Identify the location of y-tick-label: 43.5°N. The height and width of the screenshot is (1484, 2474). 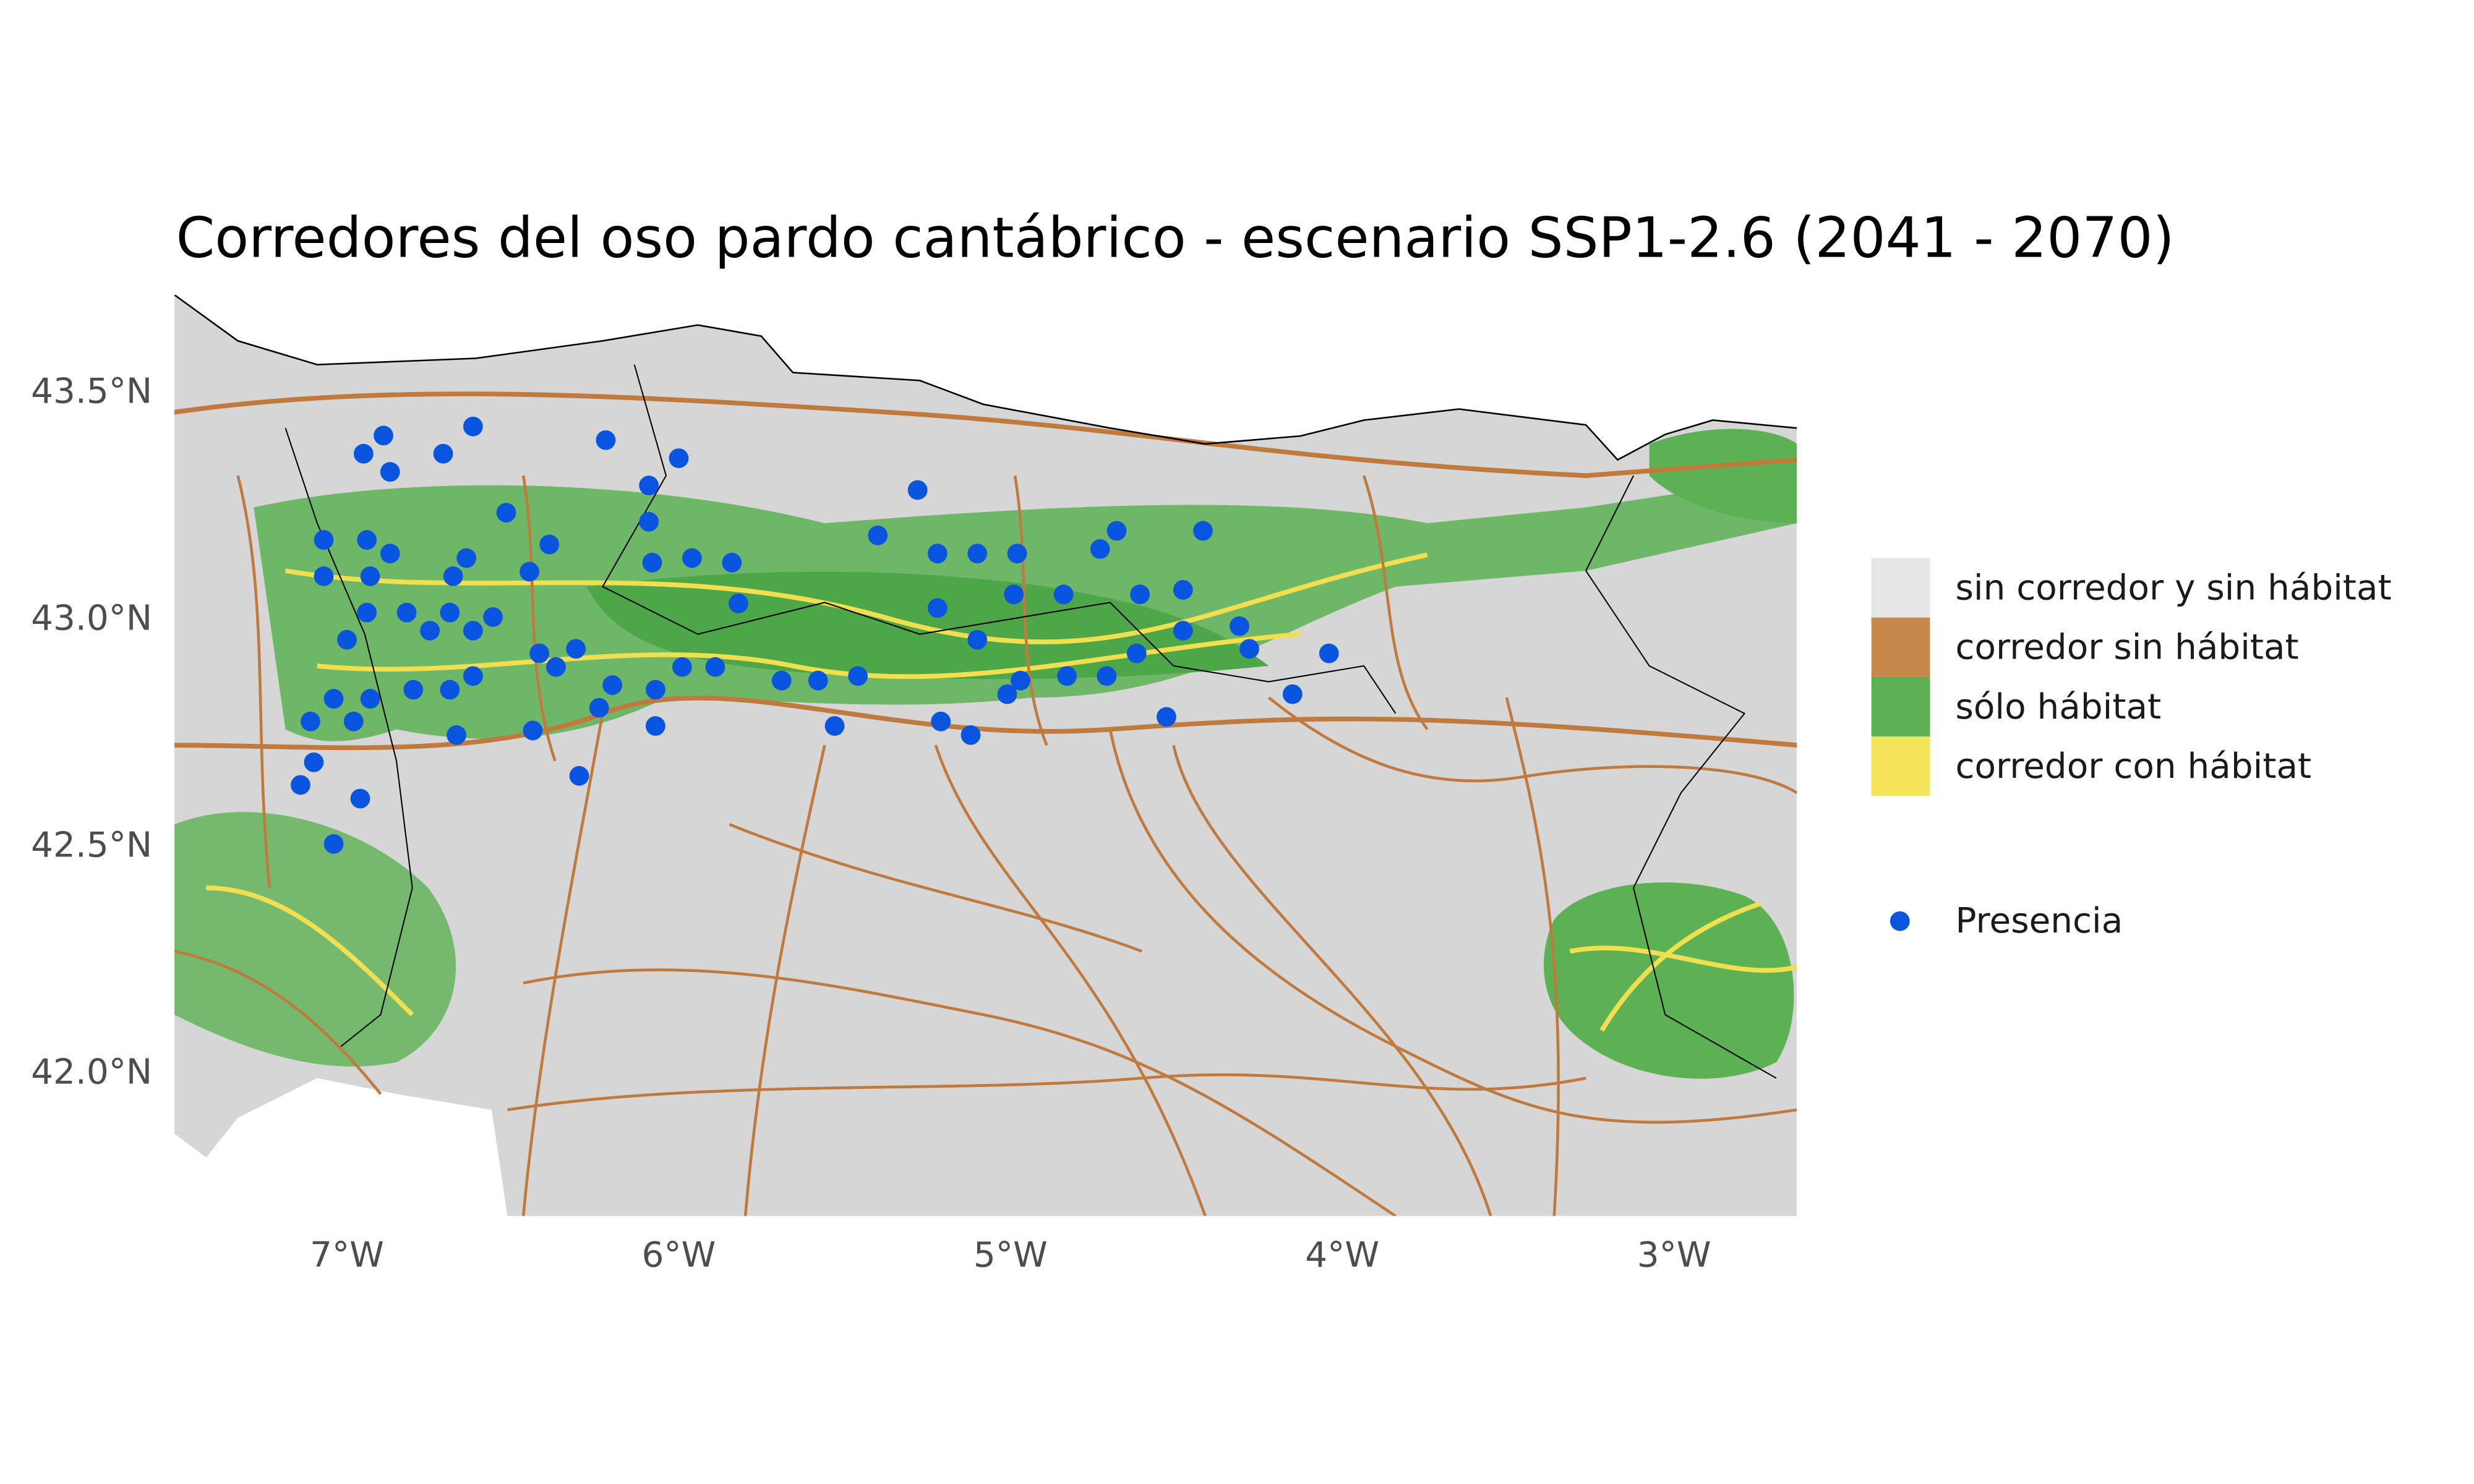
(91, 392).